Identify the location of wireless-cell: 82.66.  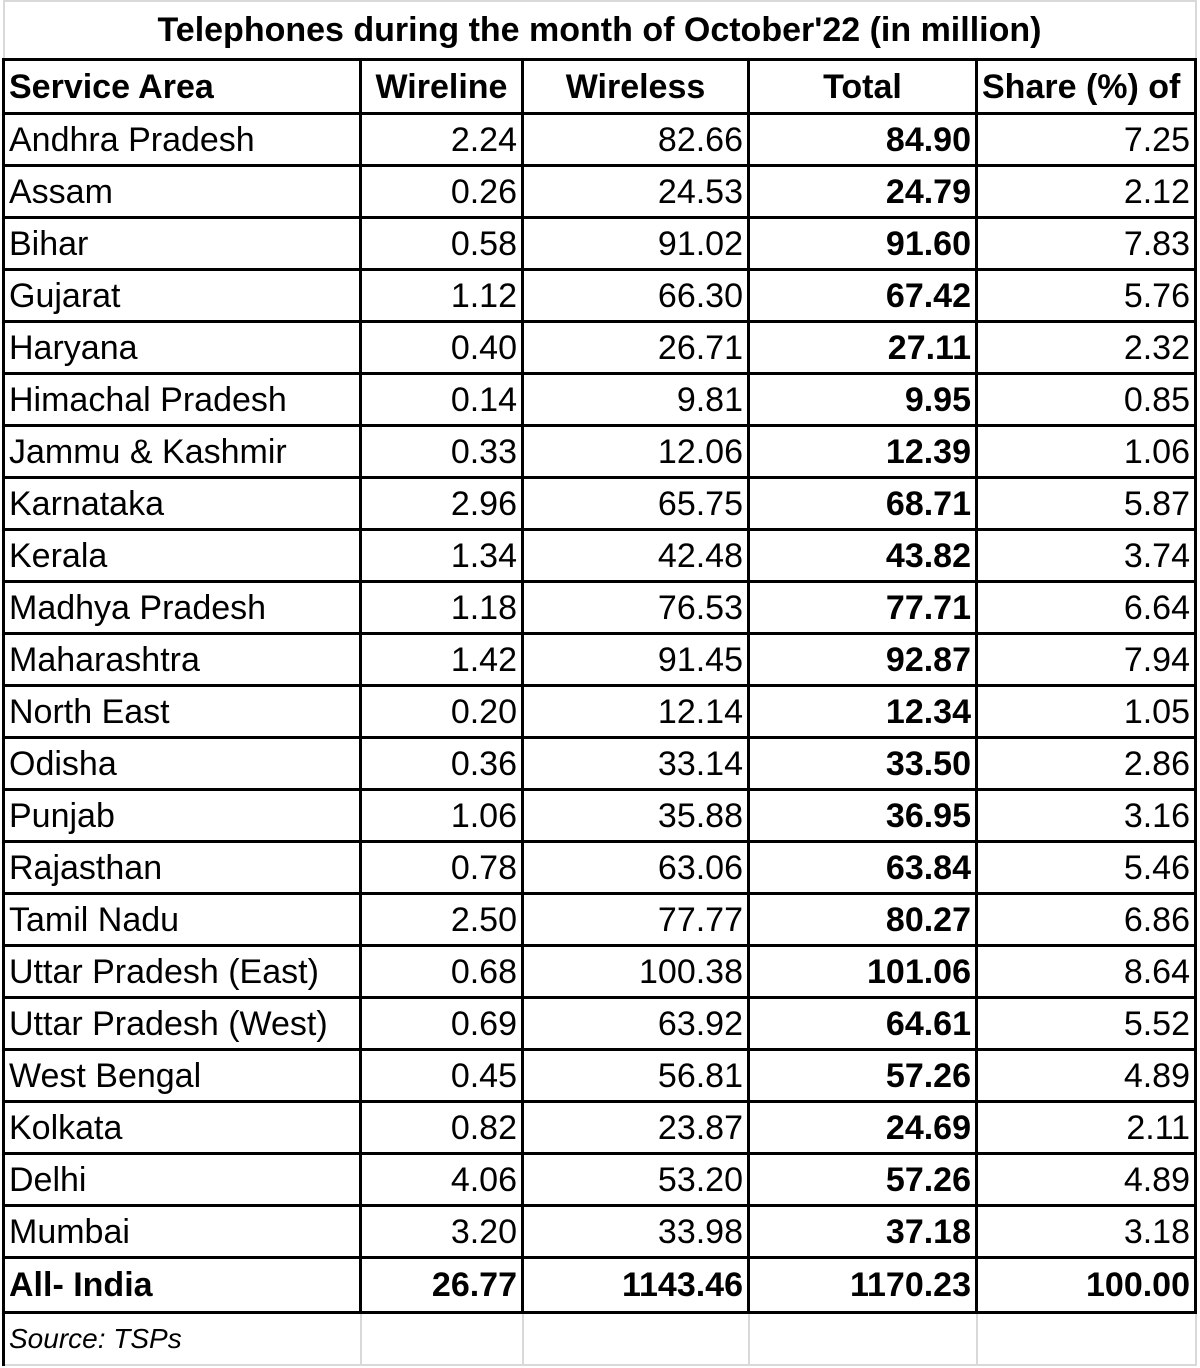
(635, 139).